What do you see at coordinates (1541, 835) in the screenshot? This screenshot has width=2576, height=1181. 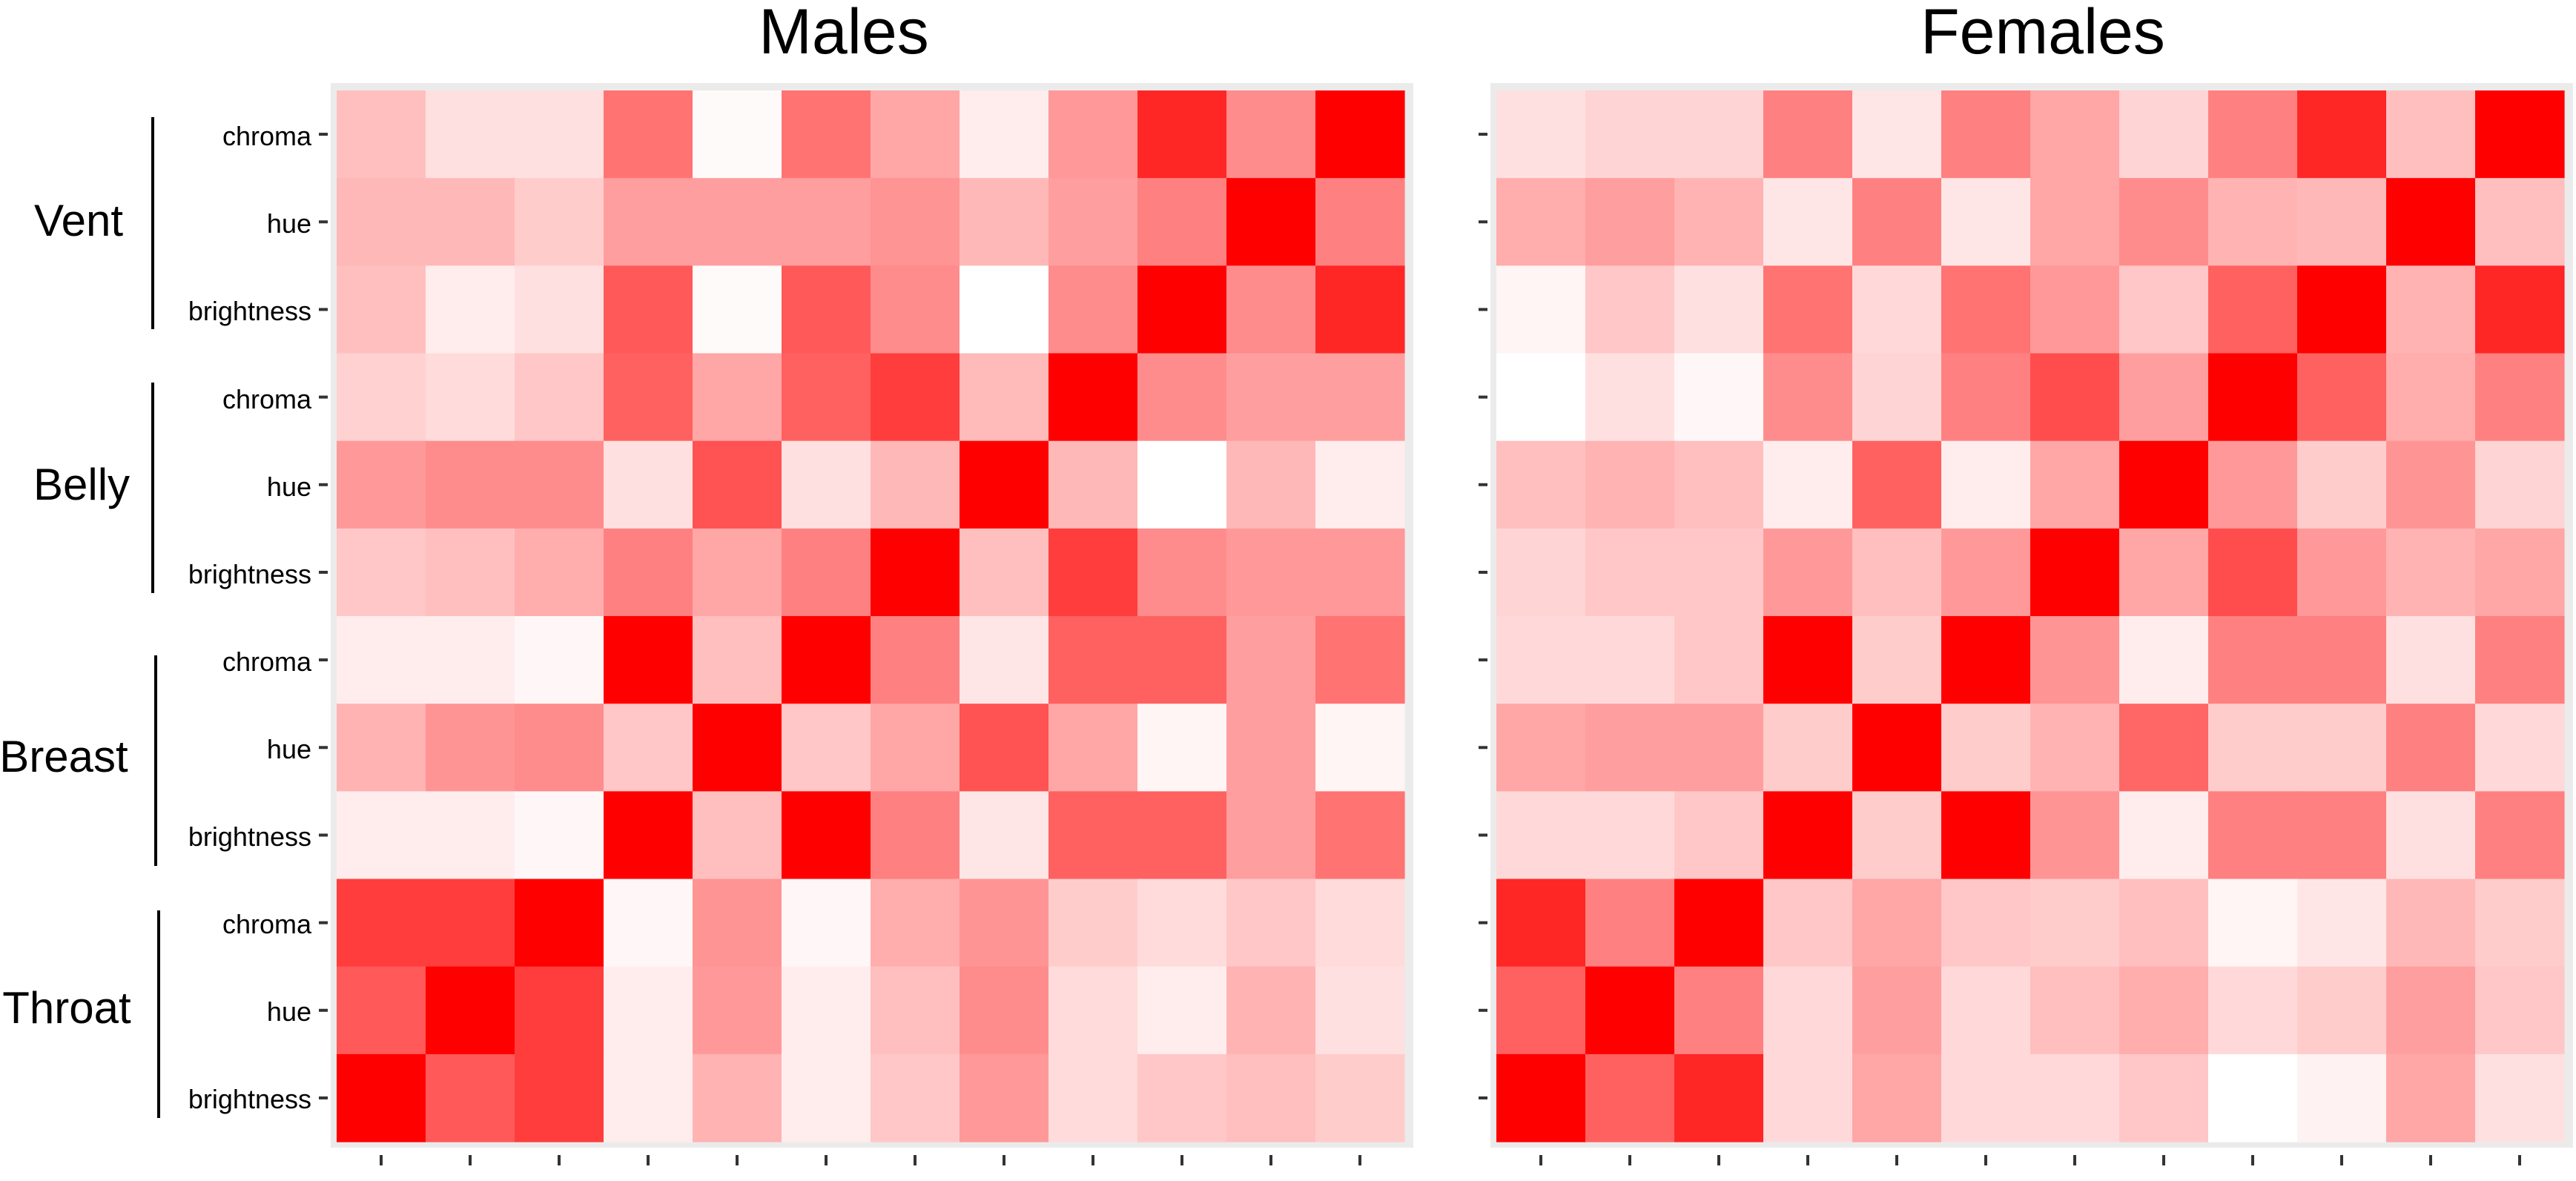 I see `females-cell-r9-c1` at bounding box center [1541, 835].